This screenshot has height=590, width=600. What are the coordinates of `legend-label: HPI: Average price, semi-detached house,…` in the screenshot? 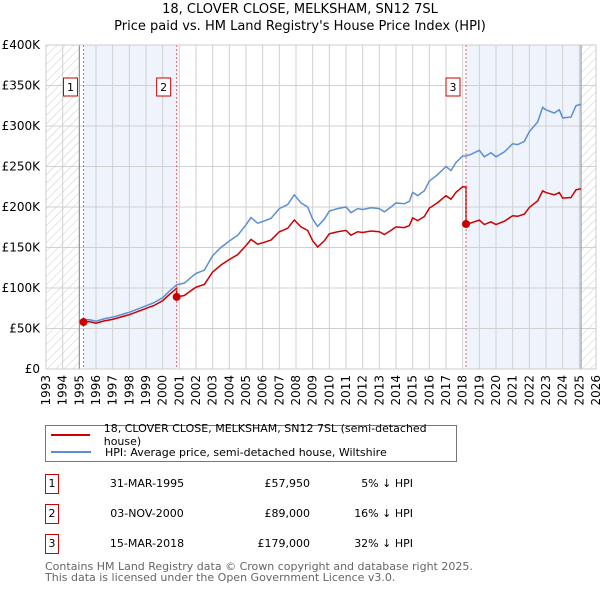 It's located at (246, 452).